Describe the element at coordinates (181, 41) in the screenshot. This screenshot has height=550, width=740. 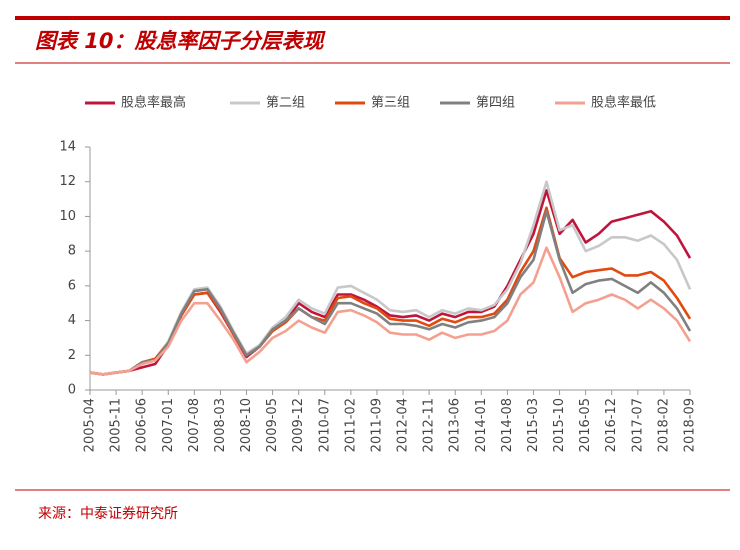
I see `chart-title: 图表 10：股息率因子分层表现` at that location.